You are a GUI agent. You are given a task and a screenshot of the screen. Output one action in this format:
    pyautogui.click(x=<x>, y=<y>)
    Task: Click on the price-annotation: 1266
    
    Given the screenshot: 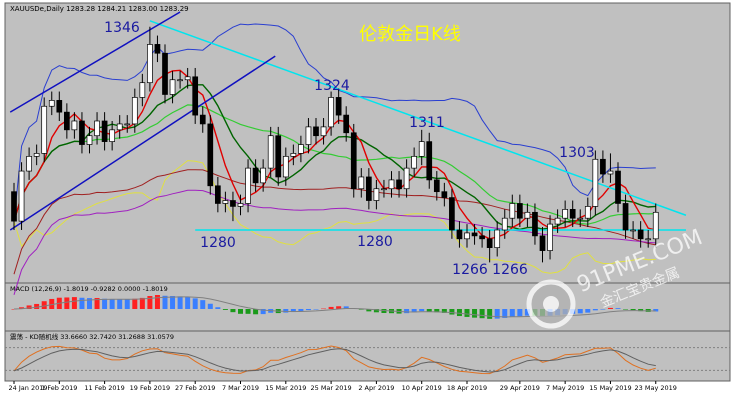 What is the action you would take?
    pyautogui.click(x=510, y=270)
    